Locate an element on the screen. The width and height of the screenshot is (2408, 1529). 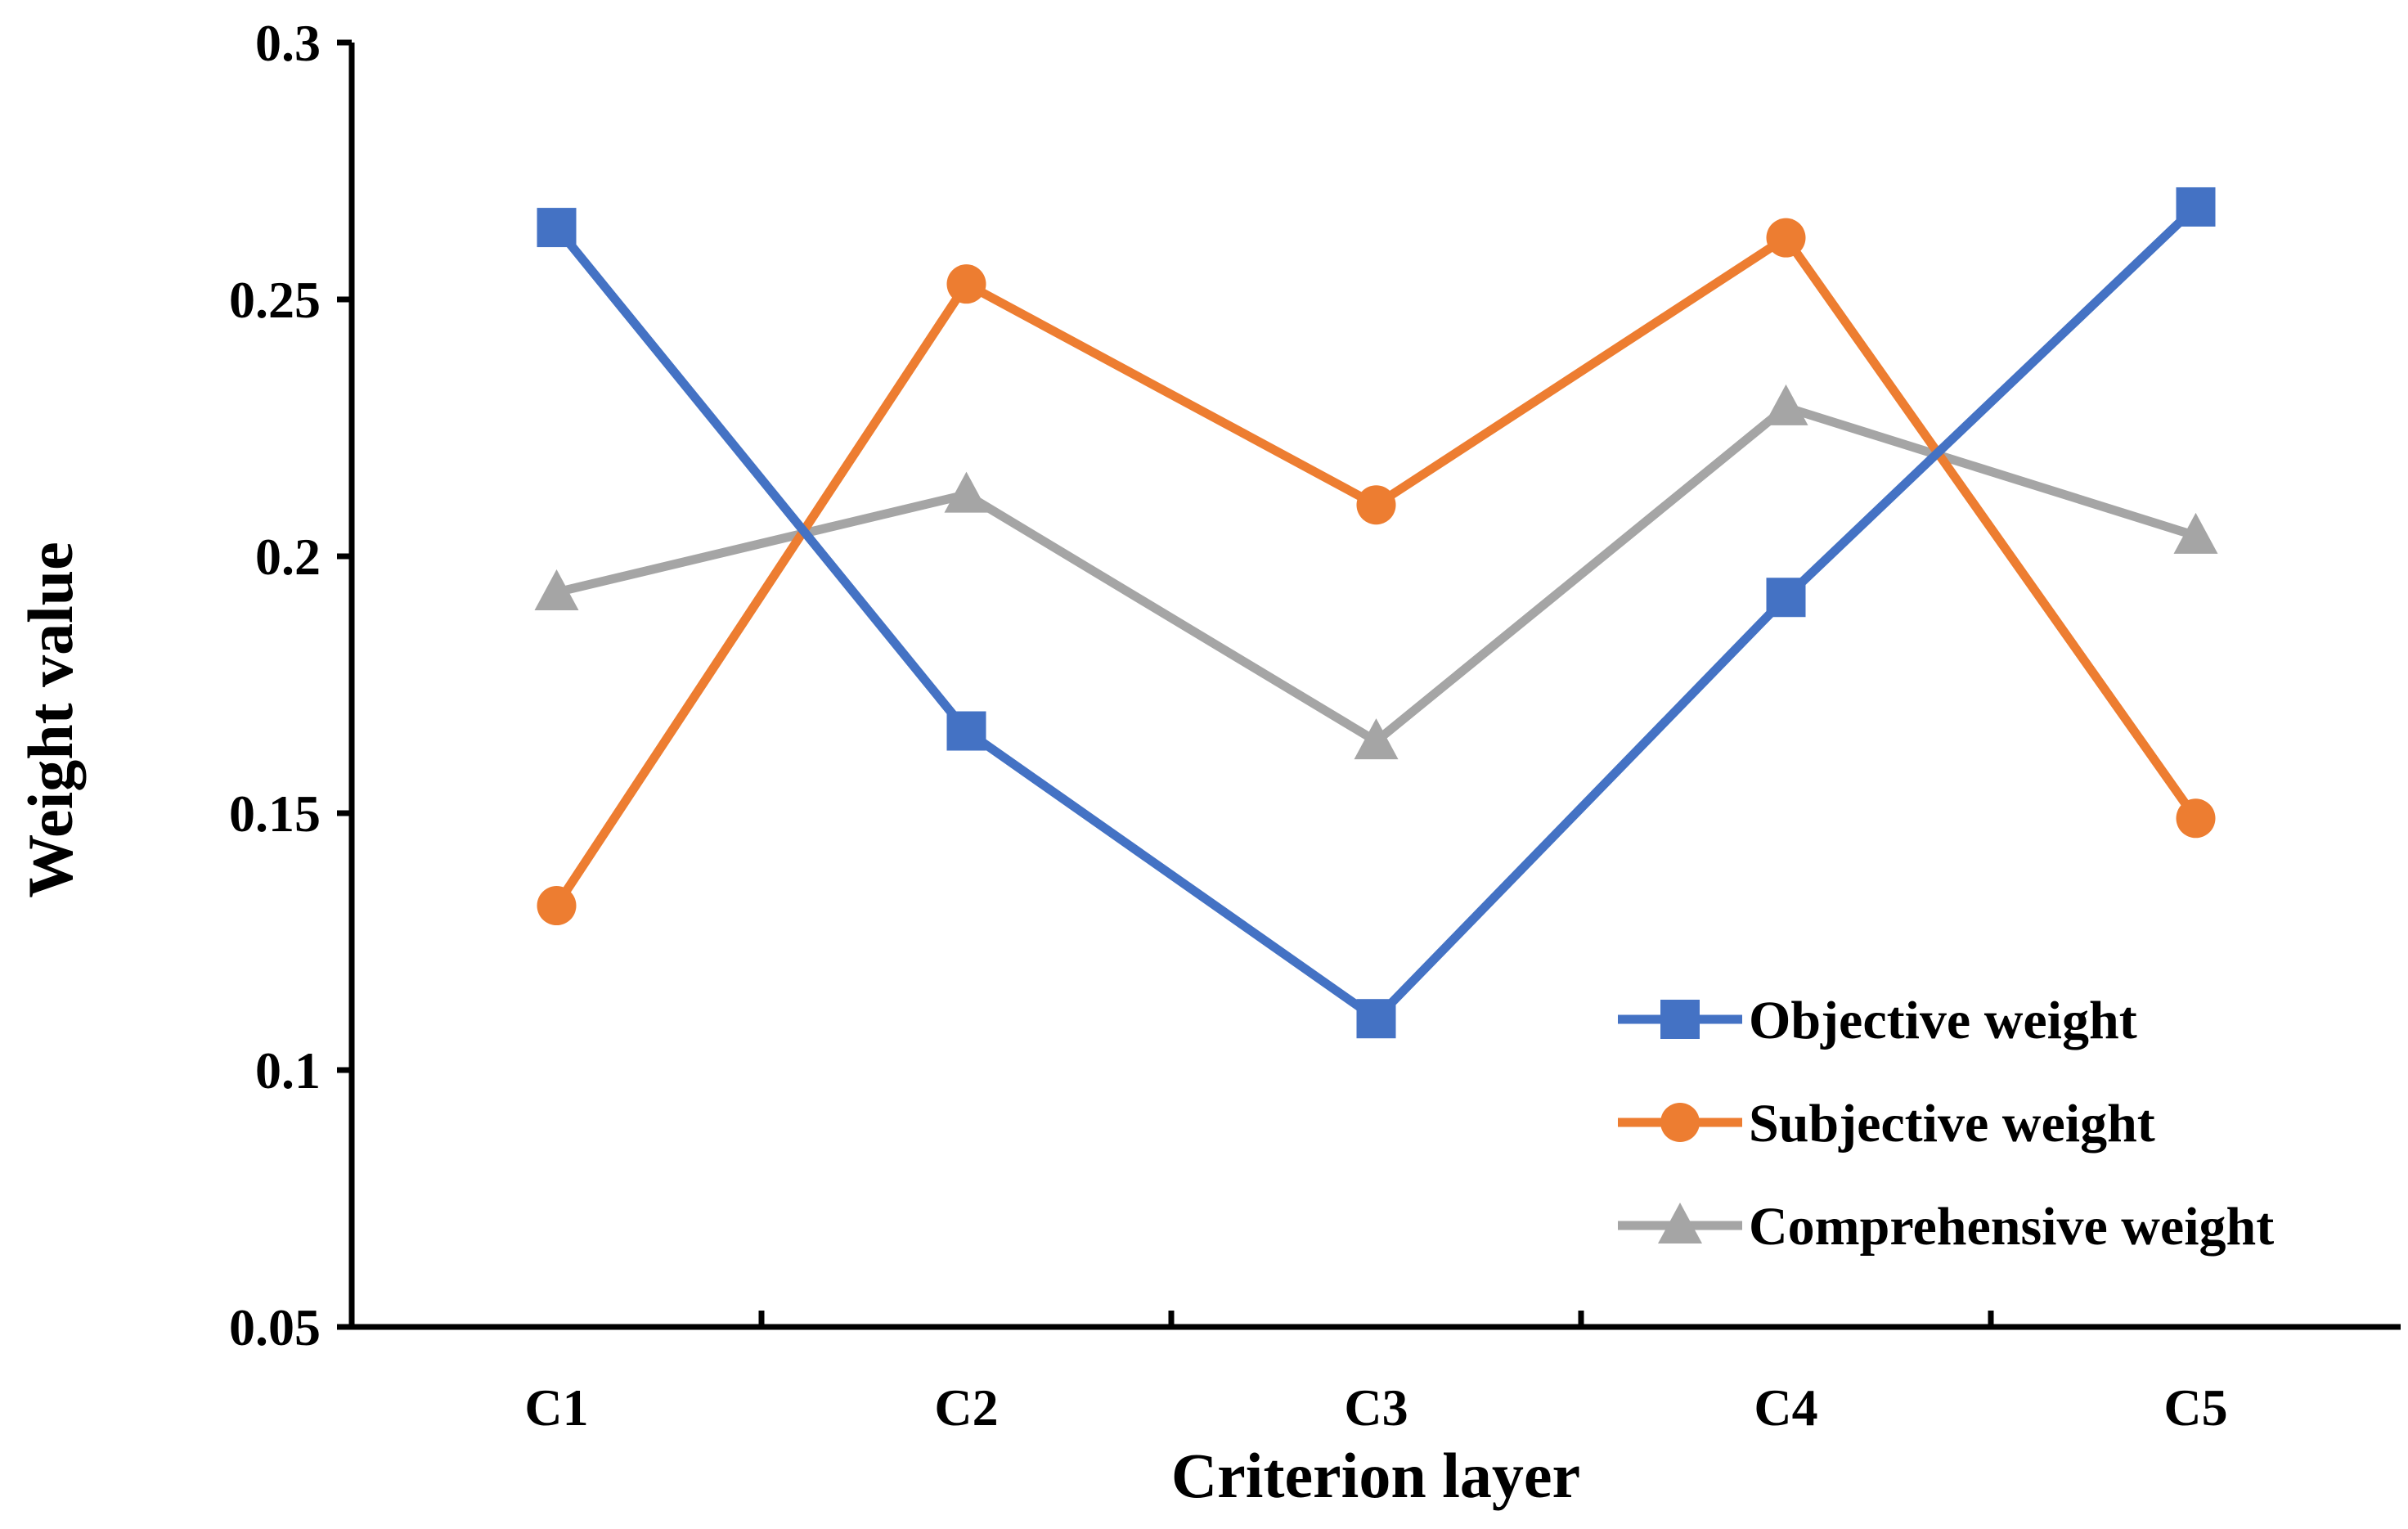
x-axis-title: Criterion layer is located at coordinates (1375, 1475).